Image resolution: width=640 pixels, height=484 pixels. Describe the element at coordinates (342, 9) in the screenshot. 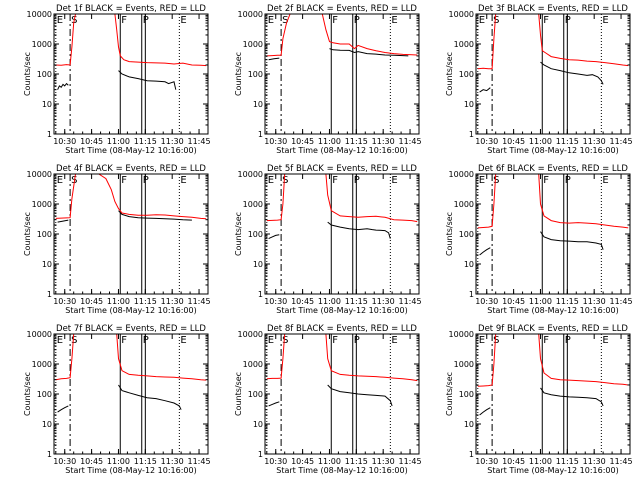

I see `panel-title: Det 2f BLACK = Events, RED = LLD` at that location.